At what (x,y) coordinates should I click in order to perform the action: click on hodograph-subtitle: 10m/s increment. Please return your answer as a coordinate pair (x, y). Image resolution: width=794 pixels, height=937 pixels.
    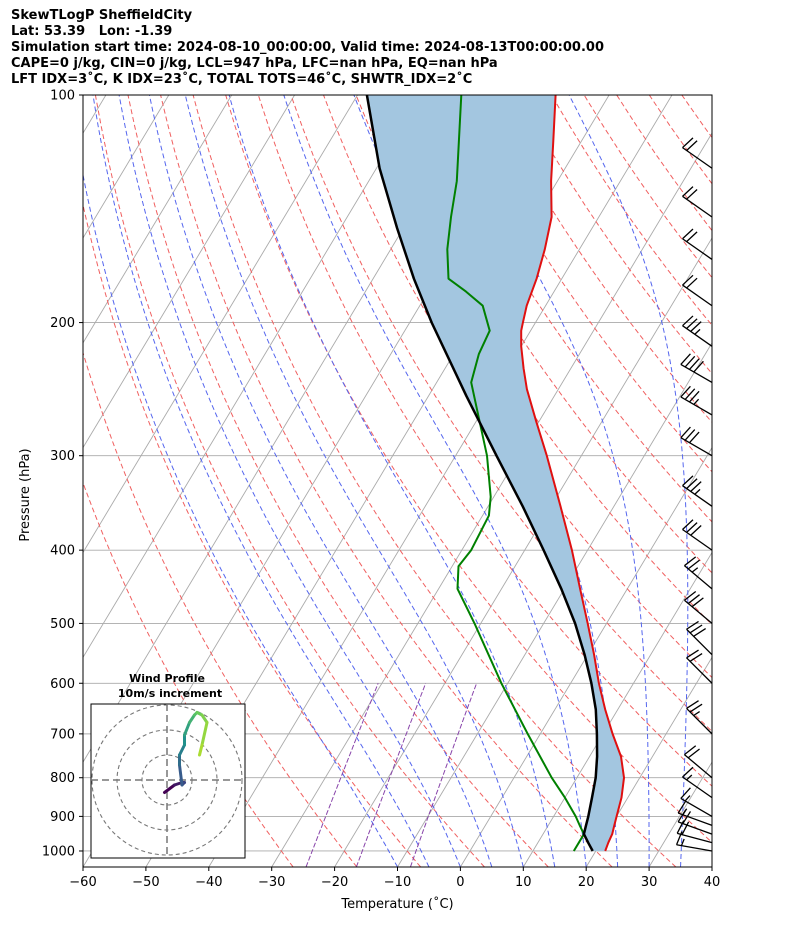
    Looking at the image, I should click on (170, 693).